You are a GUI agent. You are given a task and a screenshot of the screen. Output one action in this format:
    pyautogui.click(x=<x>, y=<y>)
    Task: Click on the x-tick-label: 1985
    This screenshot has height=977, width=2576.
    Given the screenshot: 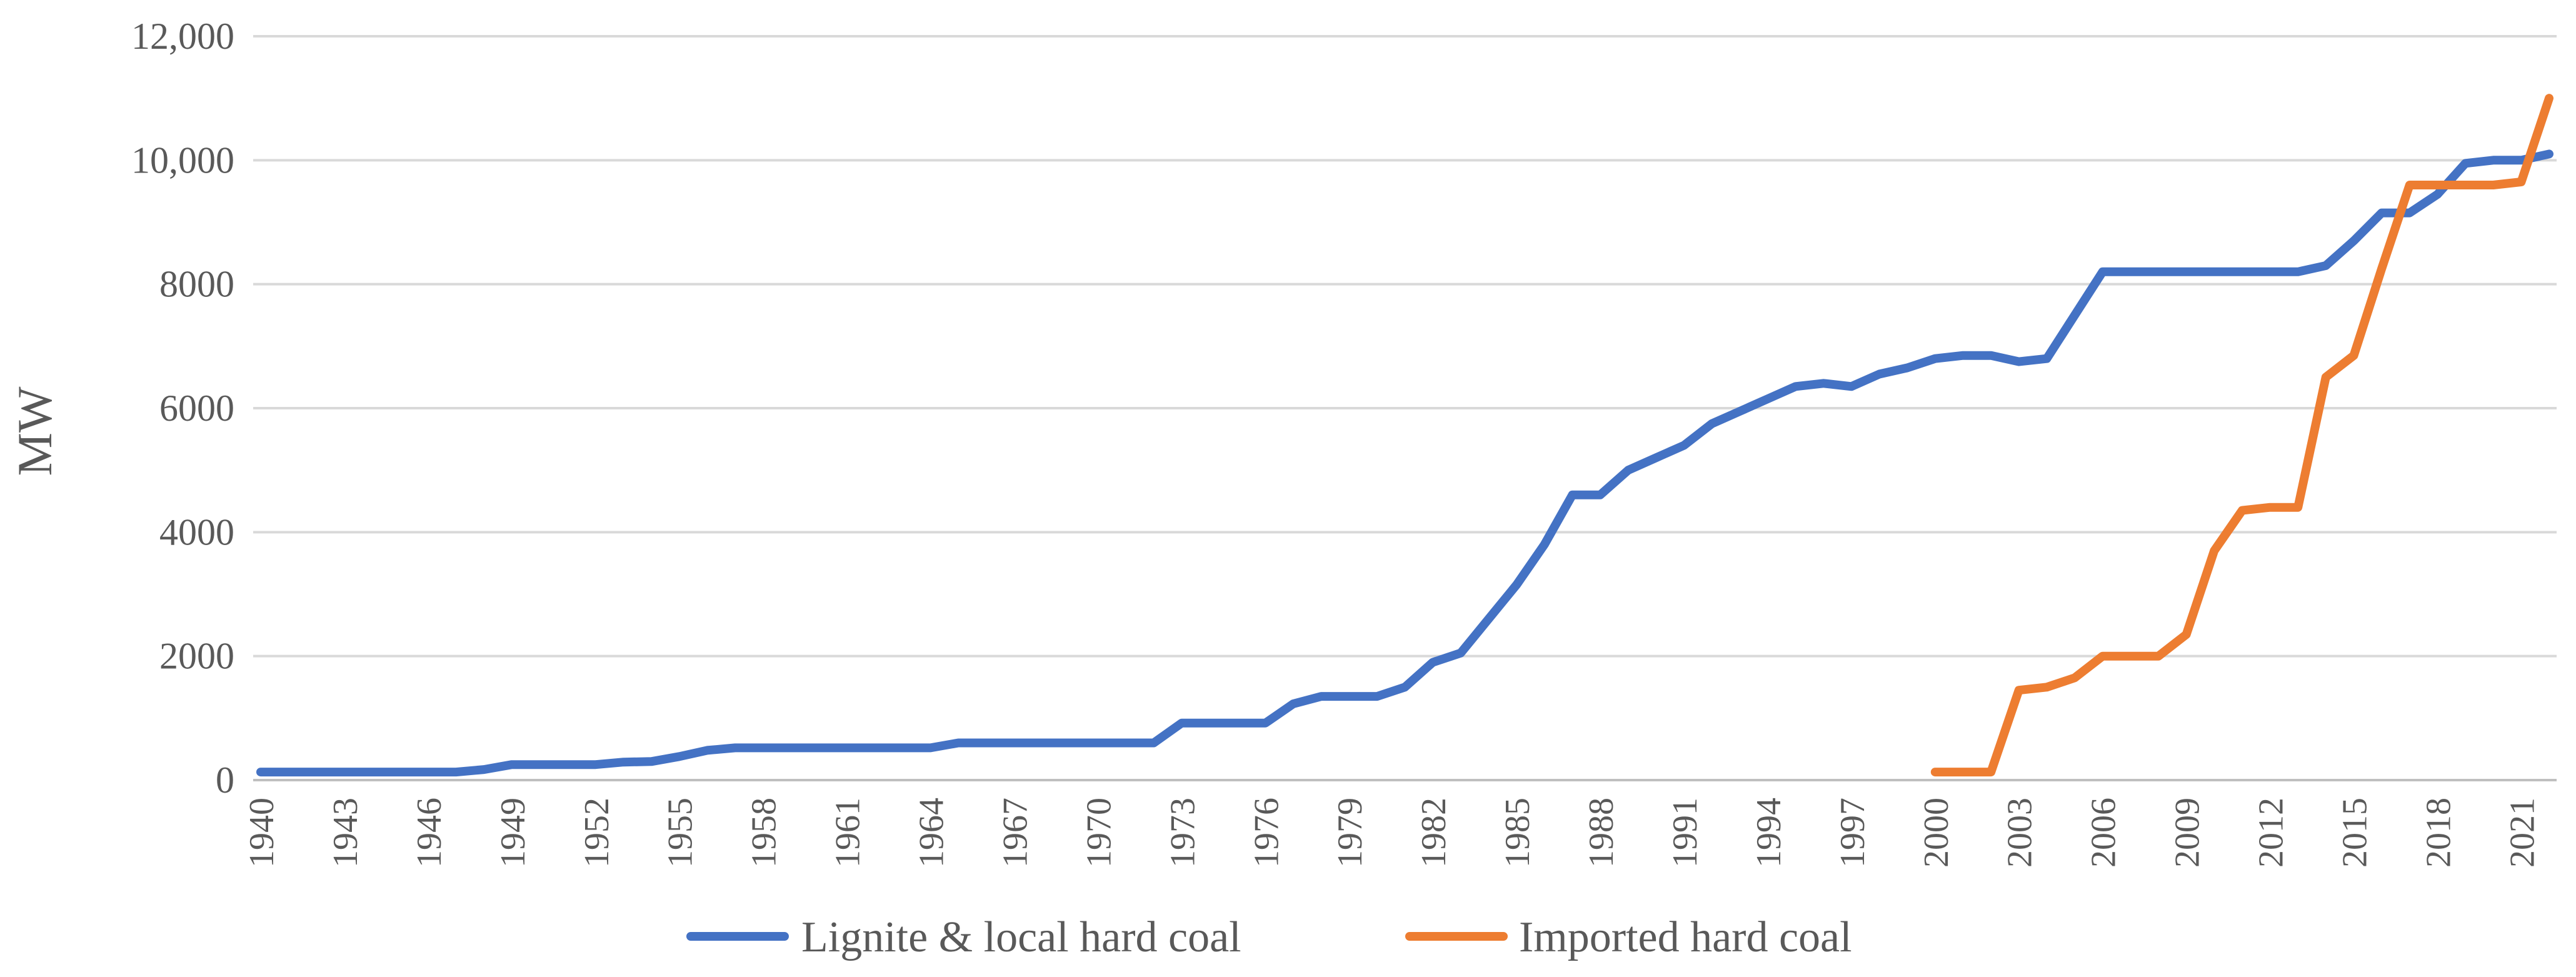 What is the action you would take?
    pyautogui.click(x=1517, y=833)
    